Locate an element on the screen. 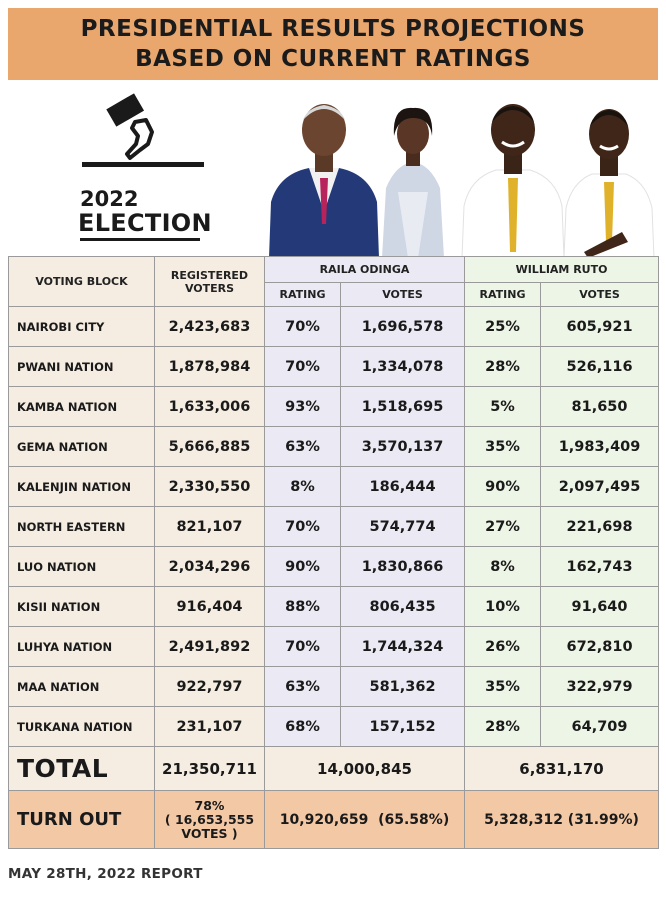 The height and width of the screenshot is (900, 666). voting-block-name: KISII NATION is located at coordinates (81, 606).